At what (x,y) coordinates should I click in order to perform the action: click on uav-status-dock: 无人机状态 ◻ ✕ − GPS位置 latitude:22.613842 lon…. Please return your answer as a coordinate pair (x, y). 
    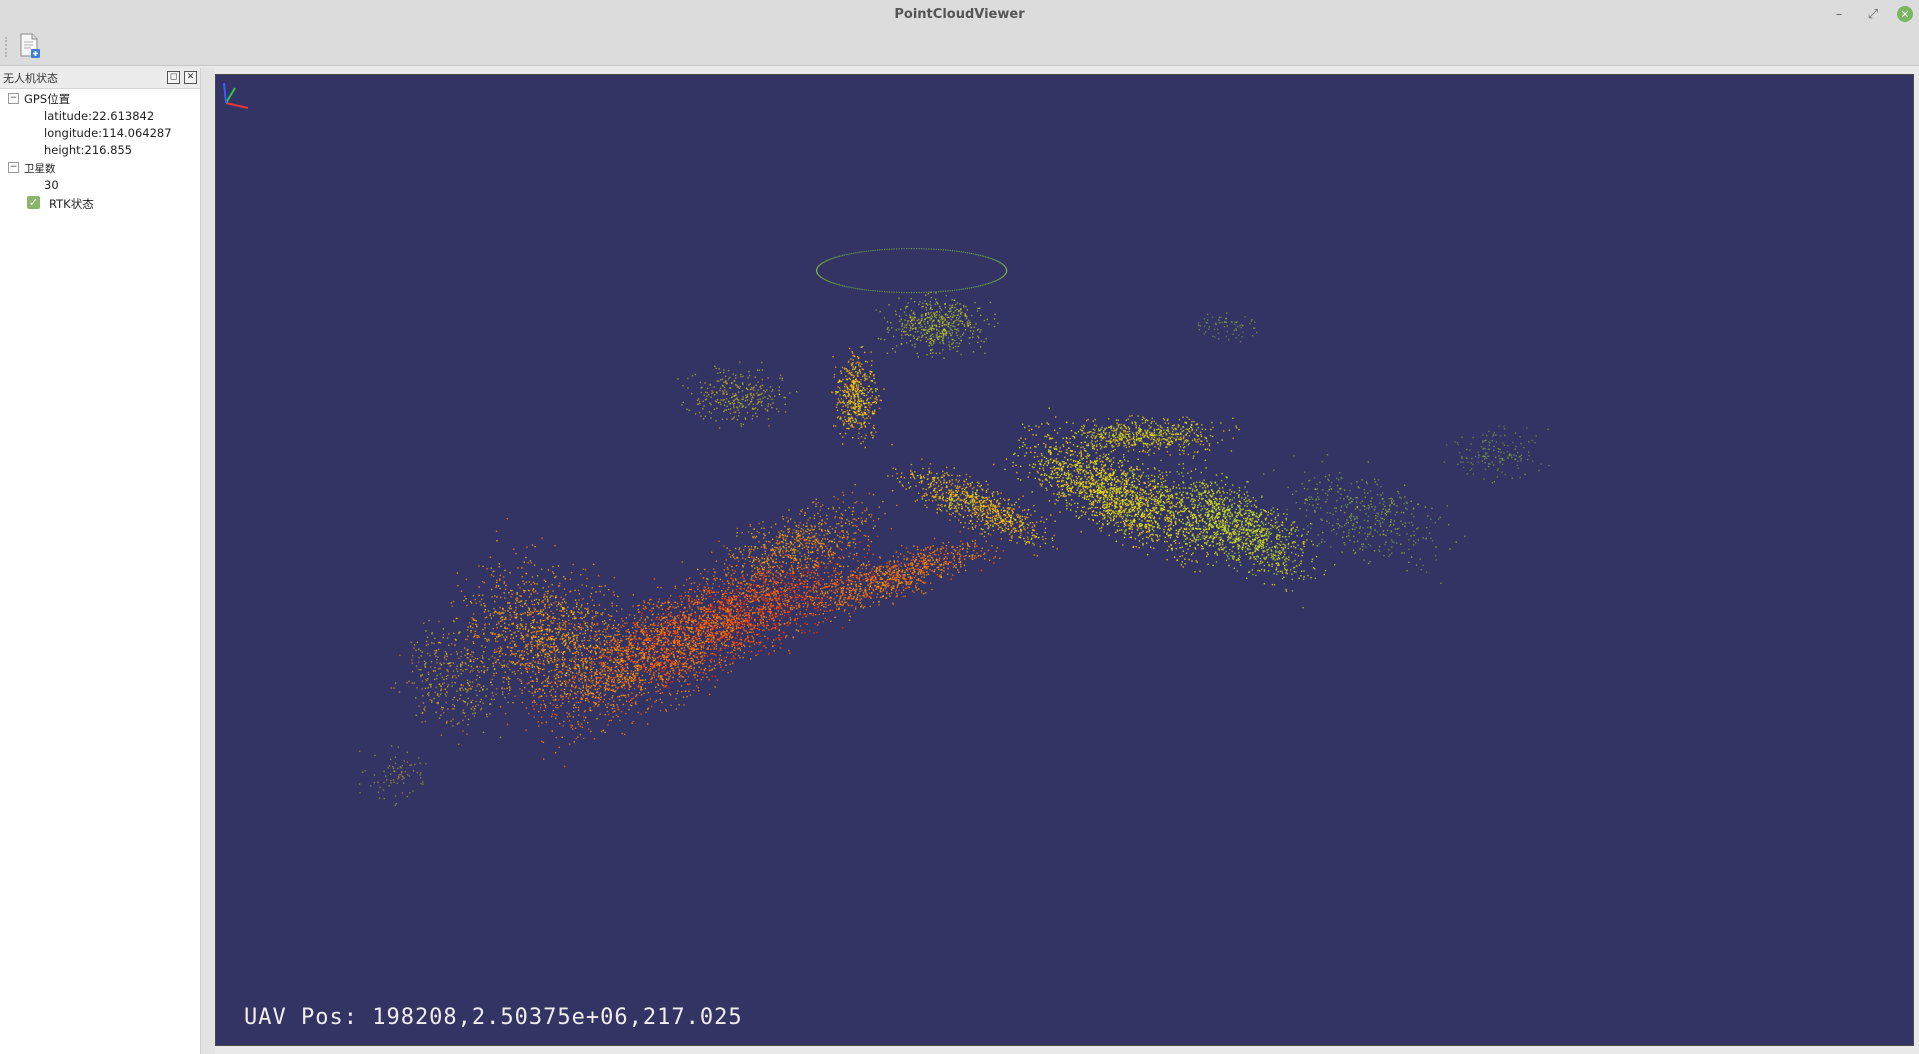
    Looking at the image, I should click on (100, 561).